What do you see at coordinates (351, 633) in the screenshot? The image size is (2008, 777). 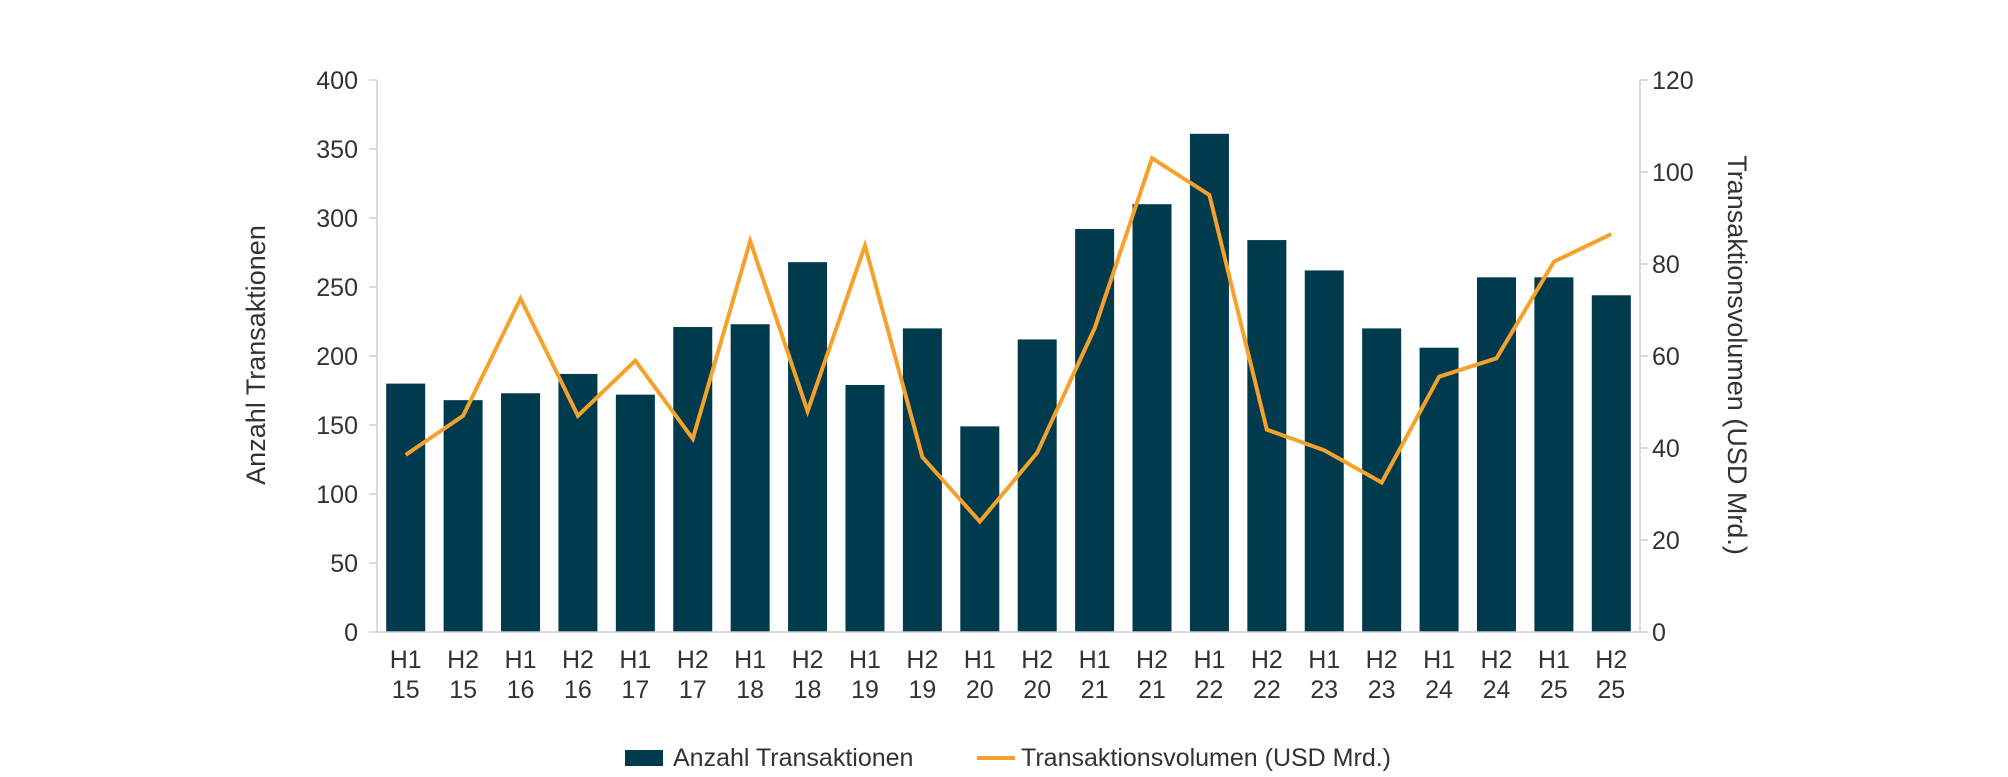 I see `y-left-tick-label: 0` at bounding box center [351, 633].